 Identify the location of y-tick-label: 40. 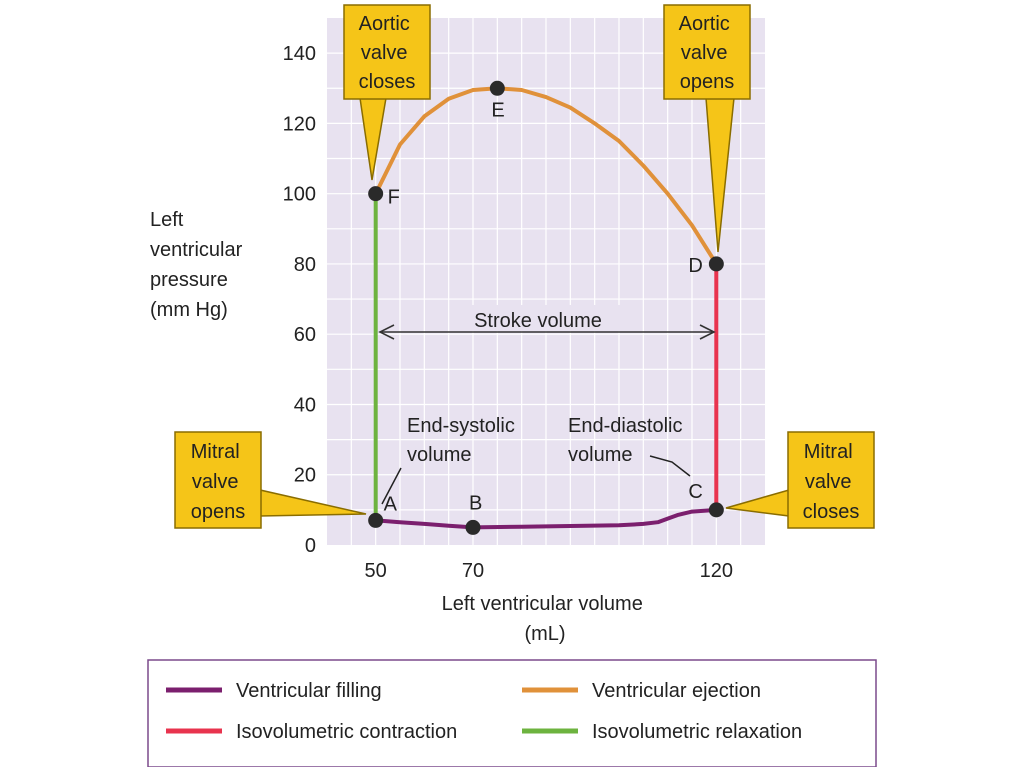
(305, 405).